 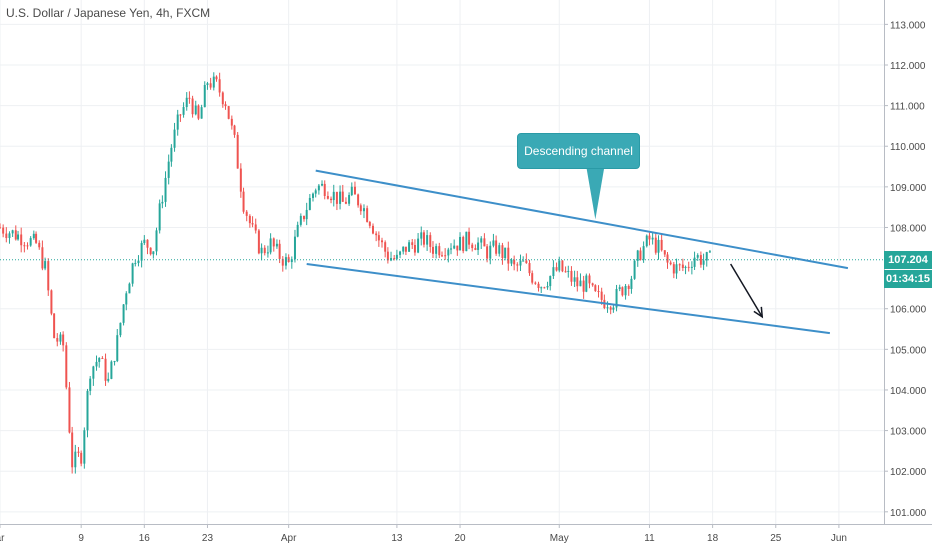 What do you see at coordinates (578, 151) in the screenshot?
I see `descending-channel-callout: Descending channel` at bounding box center [578, 151].